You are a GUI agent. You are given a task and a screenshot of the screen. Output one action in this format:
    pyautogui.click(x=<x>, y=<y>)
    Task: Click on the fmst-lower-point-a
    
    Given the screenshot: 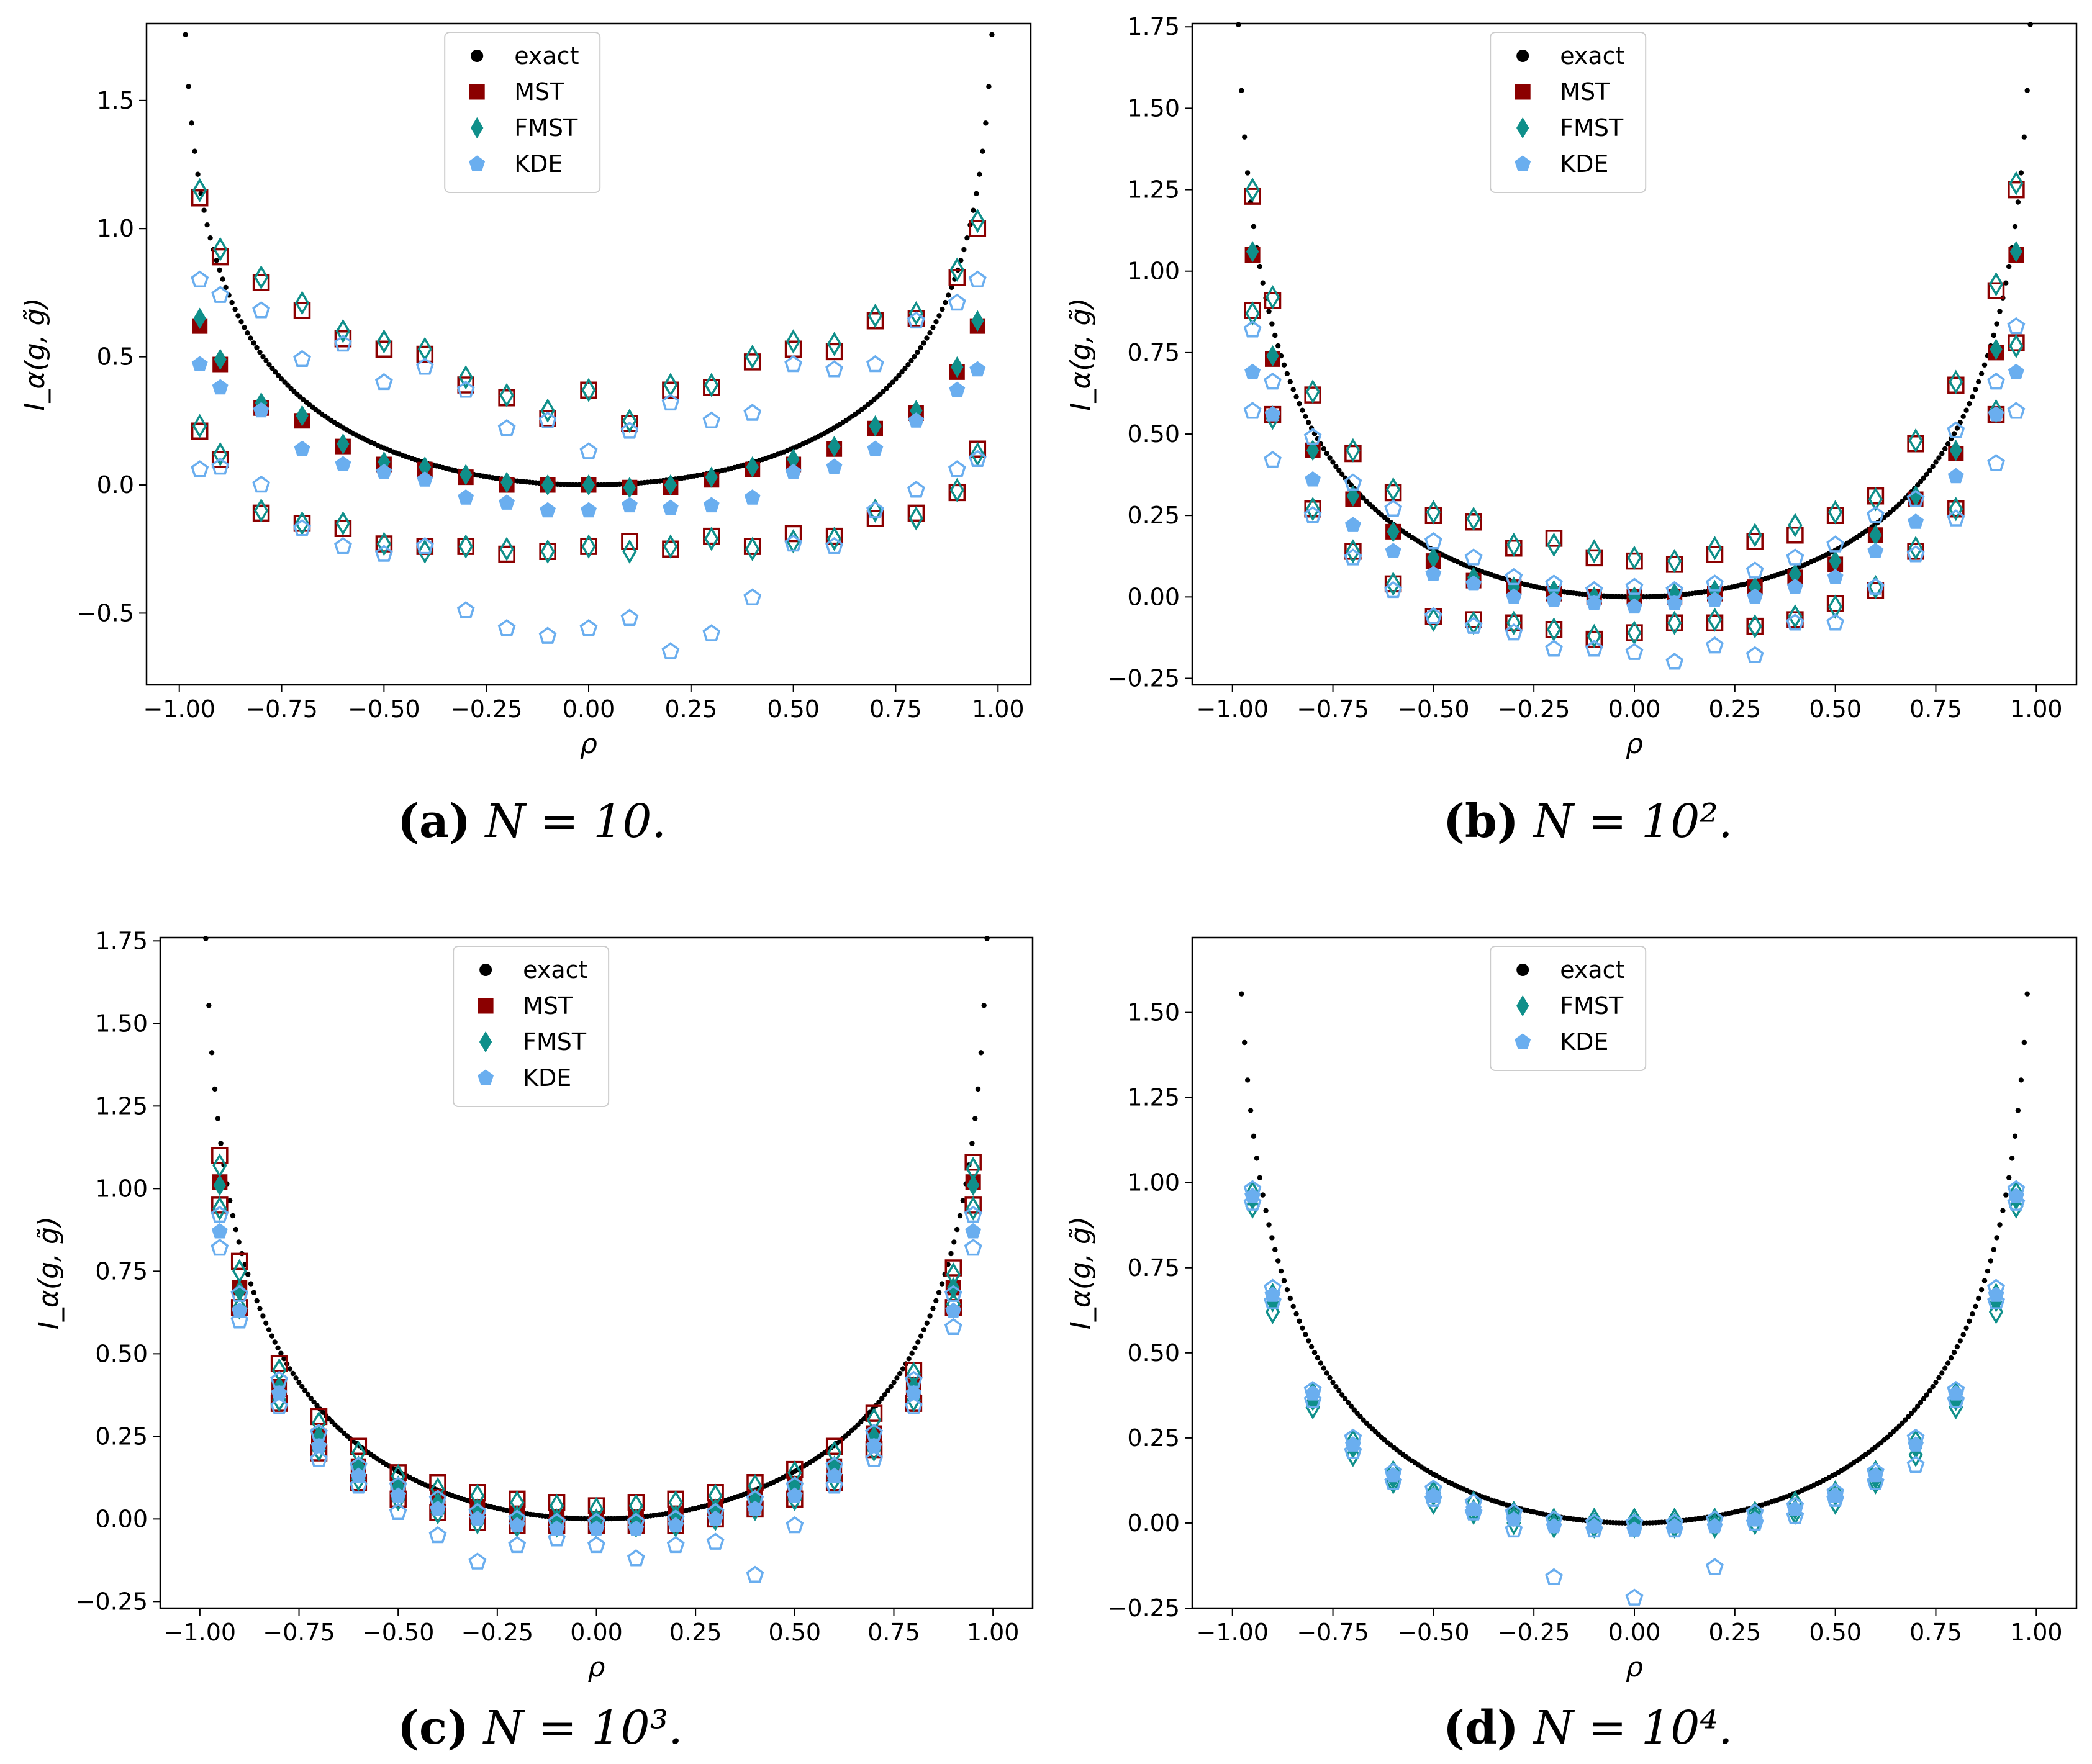 What is the action you would take?
    pyautogui.click(x=752, y=548)
    